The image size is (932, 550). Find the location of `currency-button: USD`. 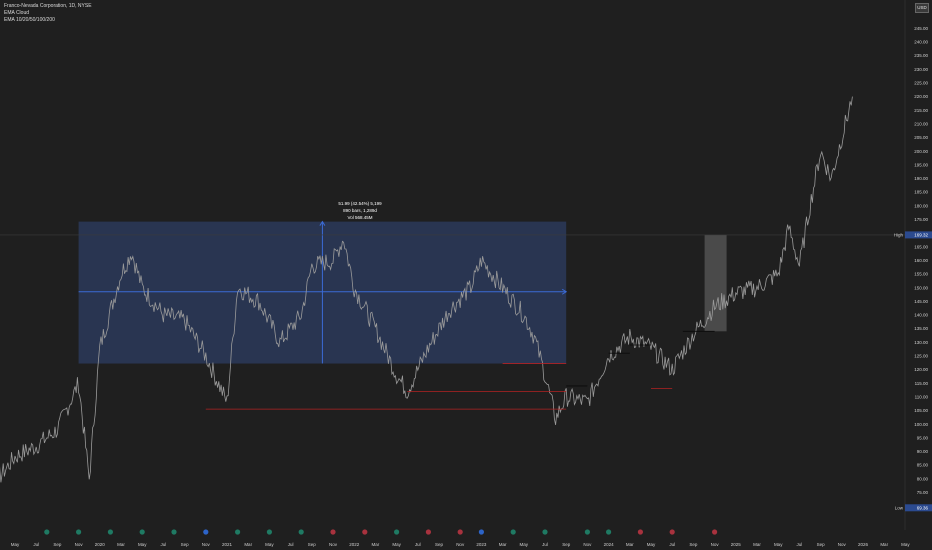

currency-button: USD is located at coordinates (922, 8).